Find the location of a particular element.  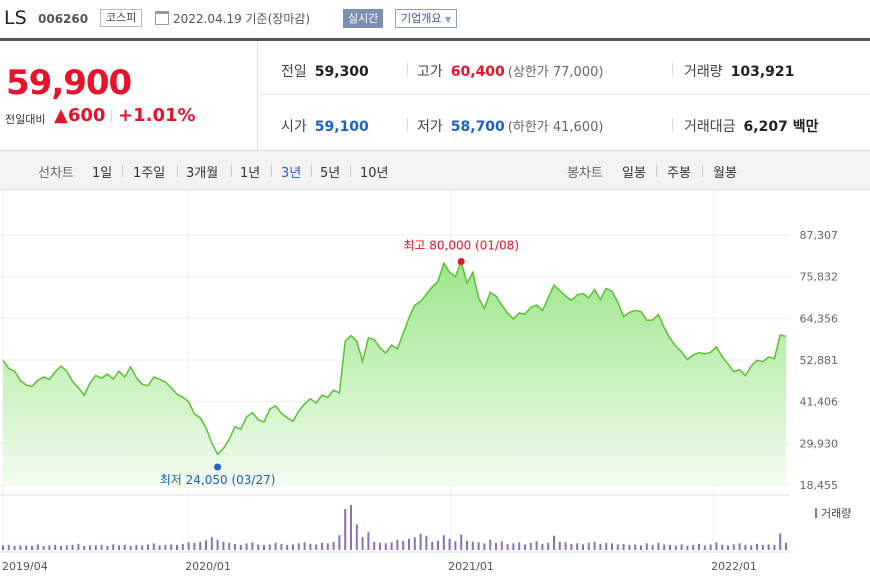

tab-5y: 5년 is located at coordinates (330, 173).